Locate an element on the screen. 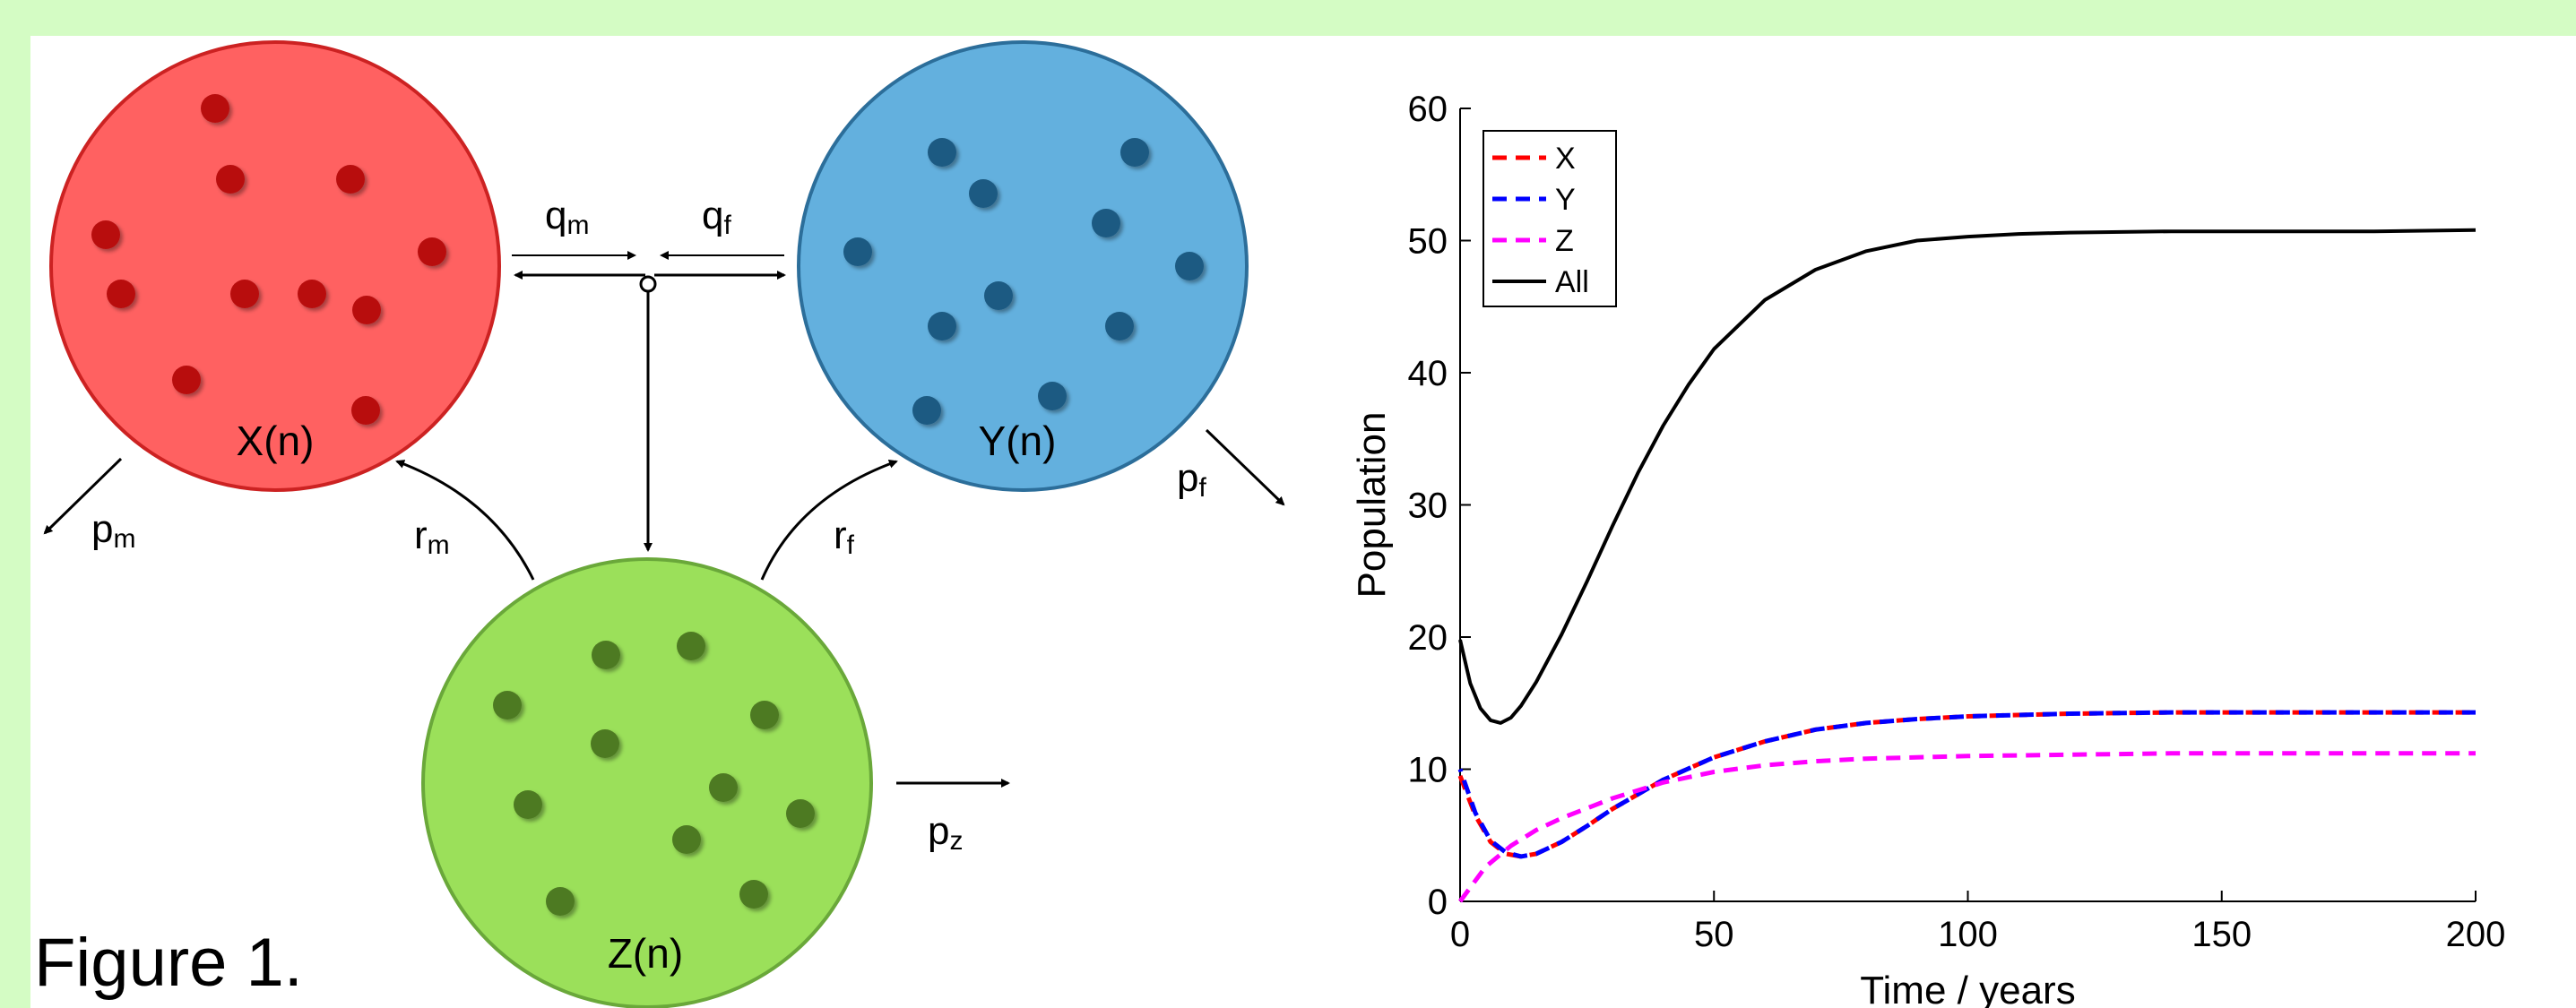 This screenshot has height=1008, width=2576. rate-pz: pz is located at coordinates (945, 833).